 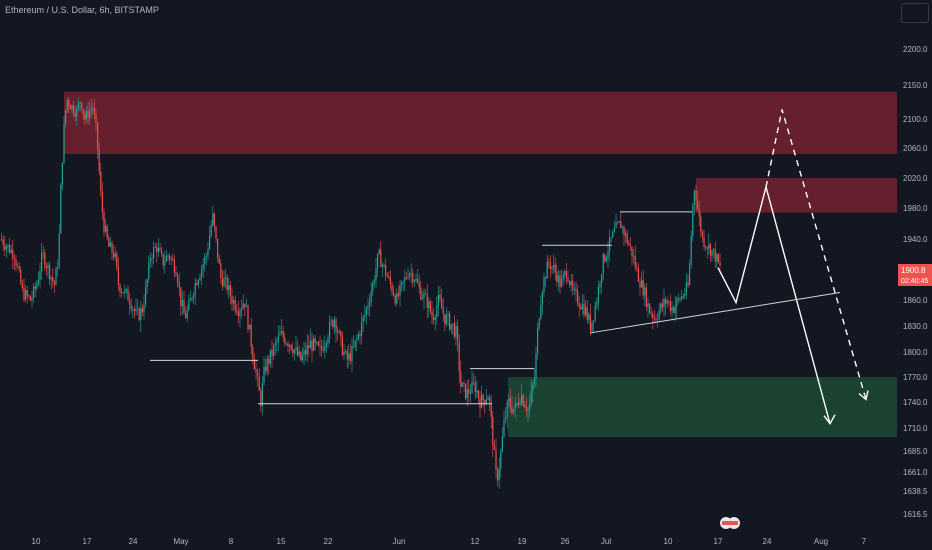 I want to click on time-axis: 10 17 24 May 8 15 22 Jun 12 19 26 Jul 10 17 24 Aug 7, so click(x=449, y=541).